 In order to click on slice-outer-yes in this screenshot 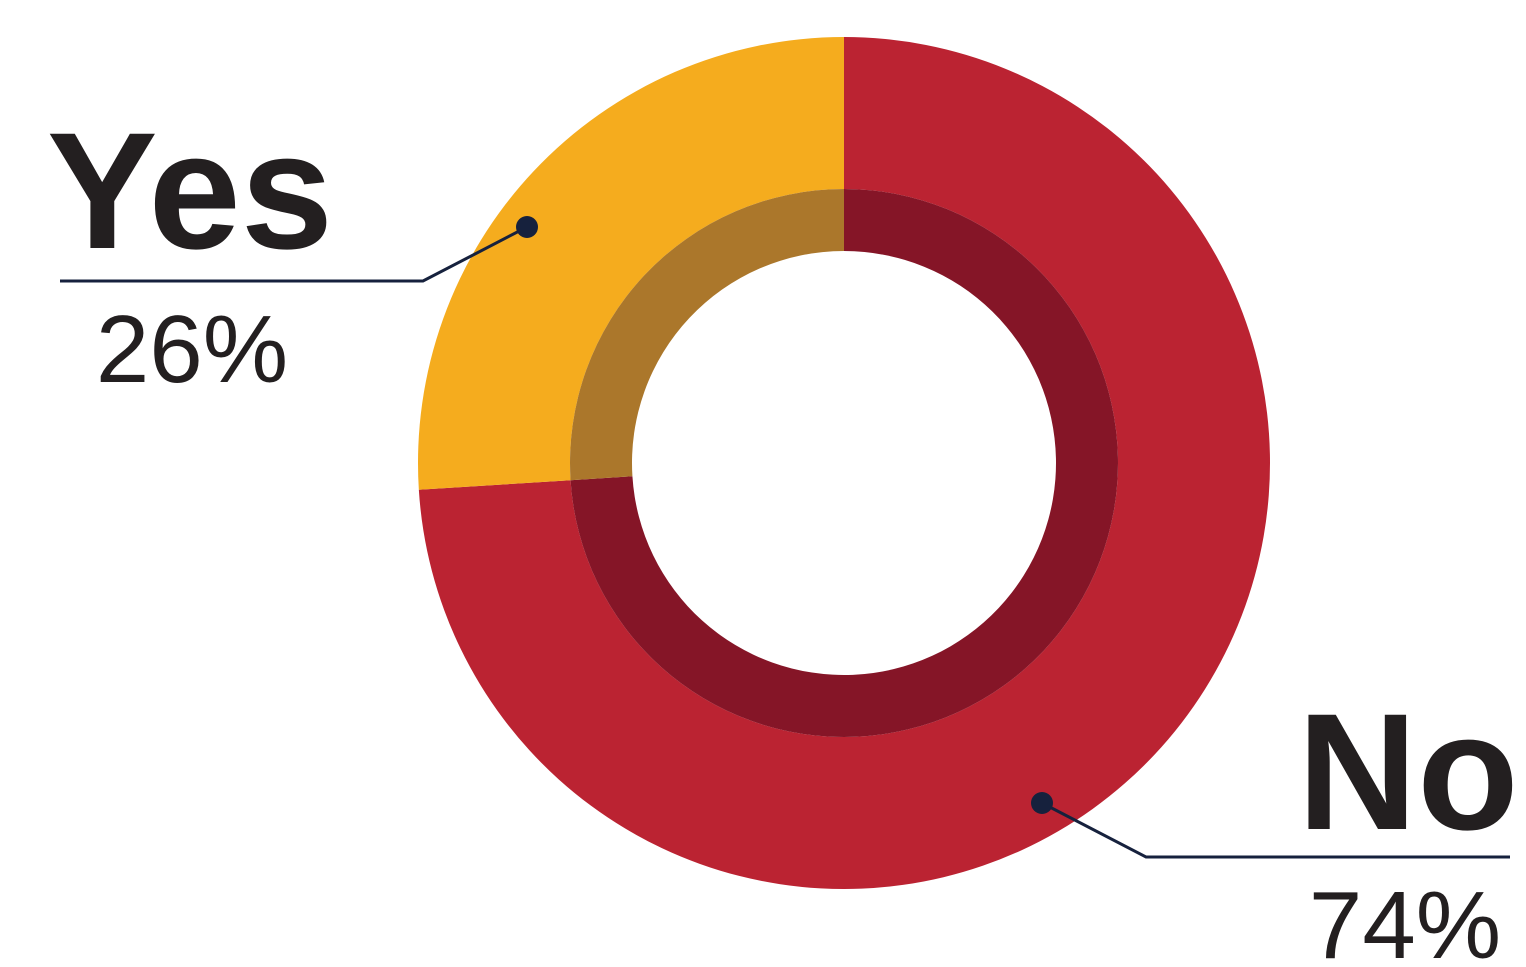, I will do `click(630, 263)`.